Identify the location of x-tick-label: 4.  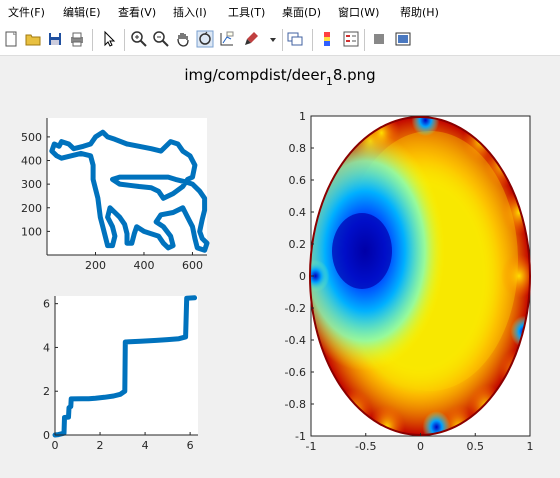
(145, 445).